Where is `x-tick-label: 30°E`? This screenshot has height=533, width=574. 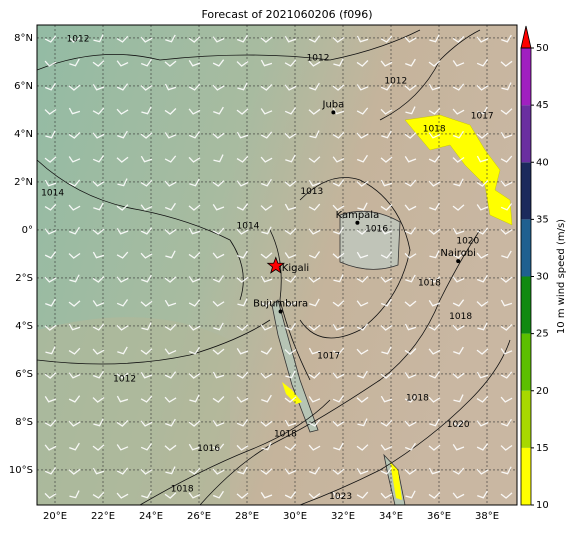 x-tick-label: 30°E is located at coordinates (295, 516).